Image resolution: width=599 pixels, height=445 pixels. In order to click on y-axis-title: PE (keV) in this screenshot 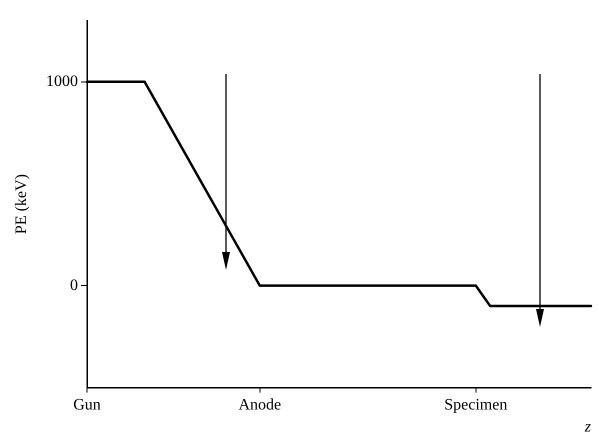, I will do `click(21, 204)`.